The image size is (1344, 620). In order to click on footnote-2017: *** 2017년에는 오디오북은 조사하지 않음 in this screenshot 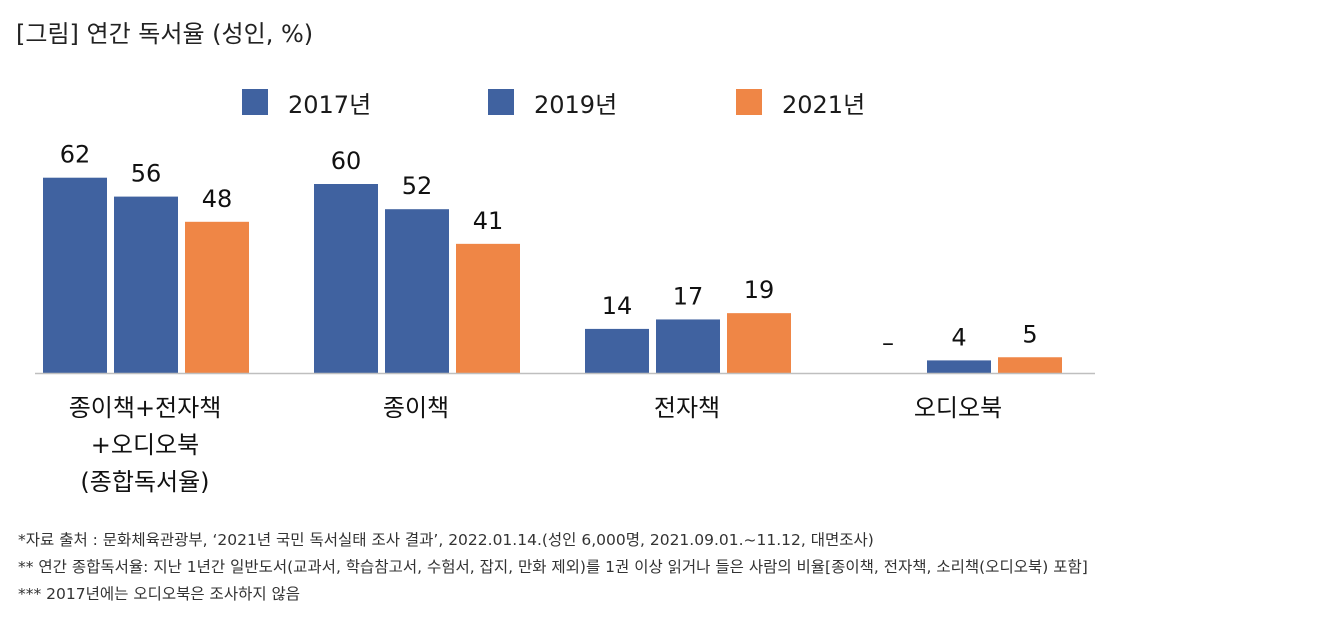, I will do `click(159, 594)`.